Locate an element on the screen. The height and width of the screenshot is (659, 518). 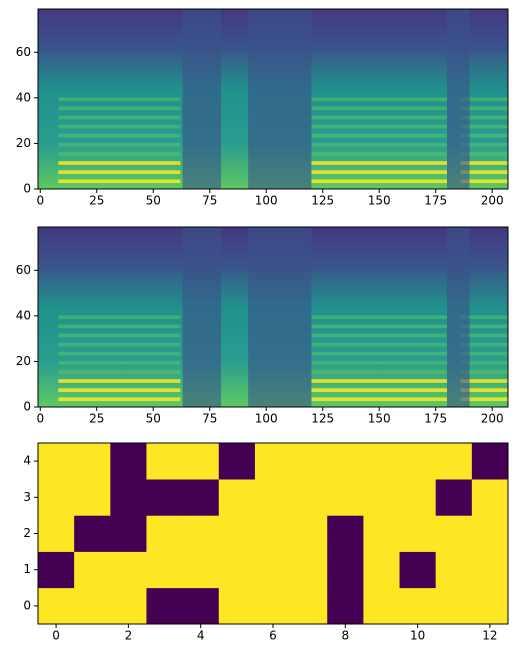
x-tick-label: 125 is located at coordinates (322, 419).